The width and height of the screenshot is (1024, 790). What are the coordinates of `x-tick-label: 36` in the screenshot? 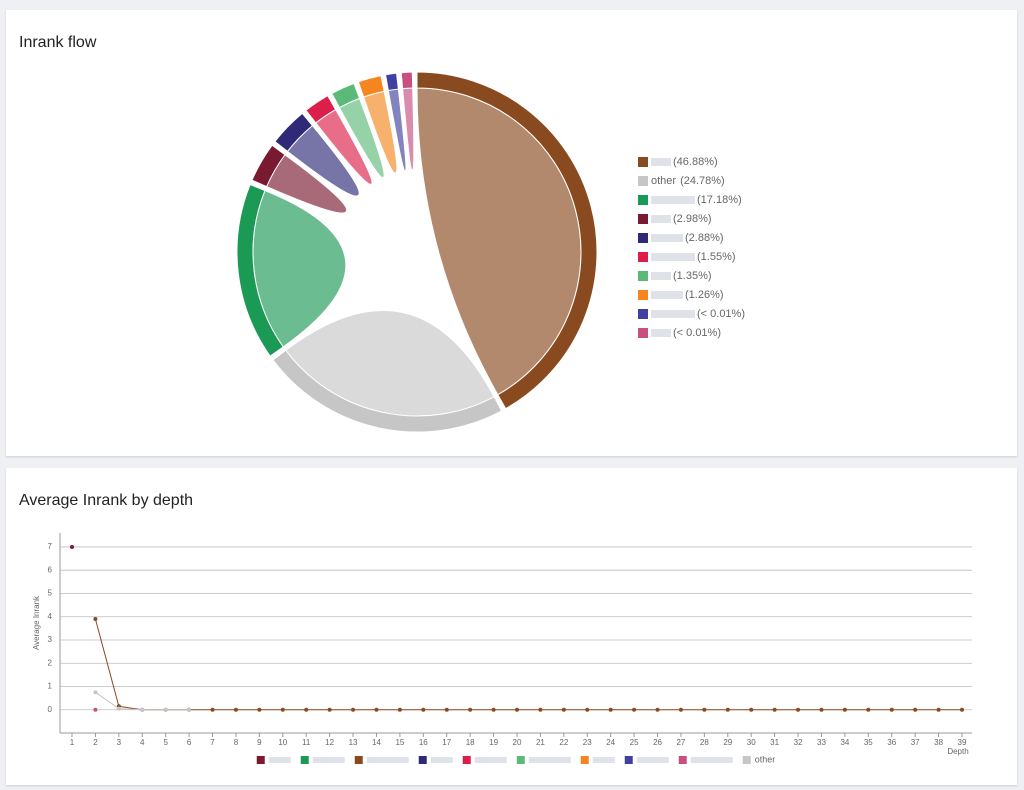 It's located at (891, 742).